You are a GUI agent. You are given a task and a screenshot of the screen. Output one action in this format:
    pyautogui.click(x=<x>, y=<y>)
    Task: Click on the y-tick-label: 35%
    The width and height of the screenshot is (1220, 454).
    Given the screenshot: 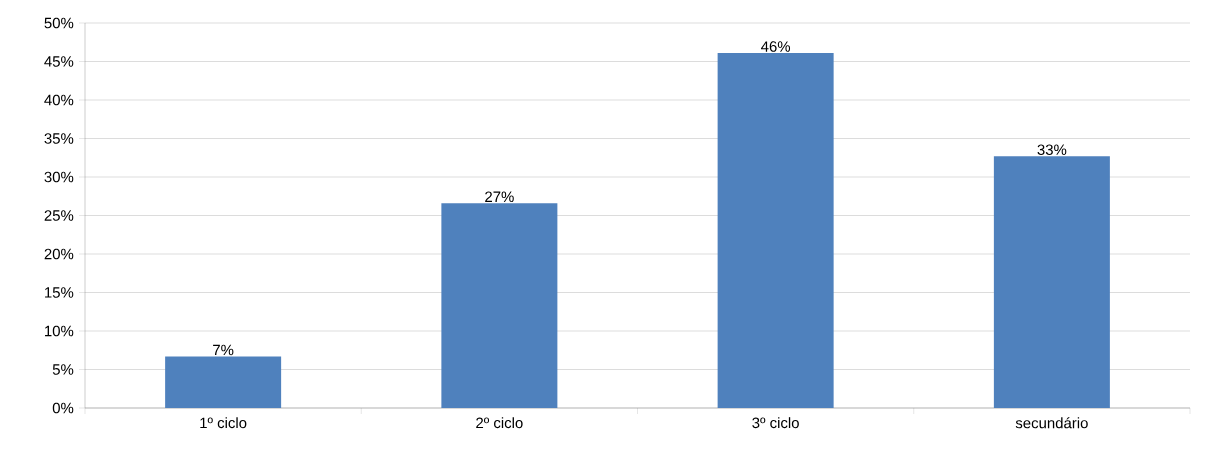 What is the action you would take?
    pyautogui.click(x=59, y=138)
    